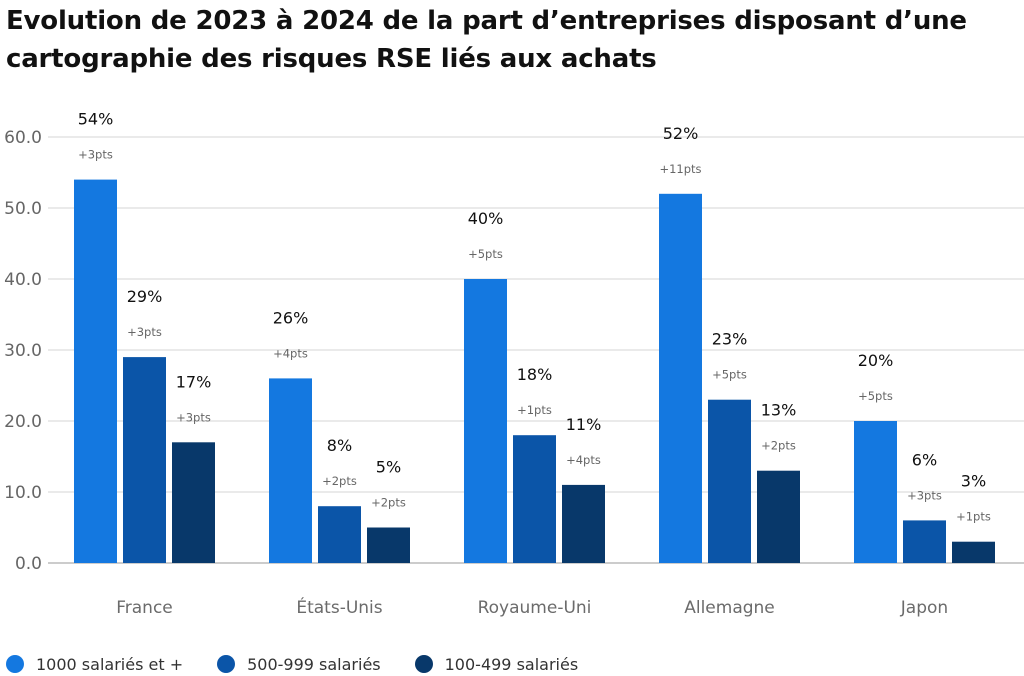  What do you see at coordinates (584, 424) in the screenshot?
I see `data-label: 11%` at bounding box center [584, 424].